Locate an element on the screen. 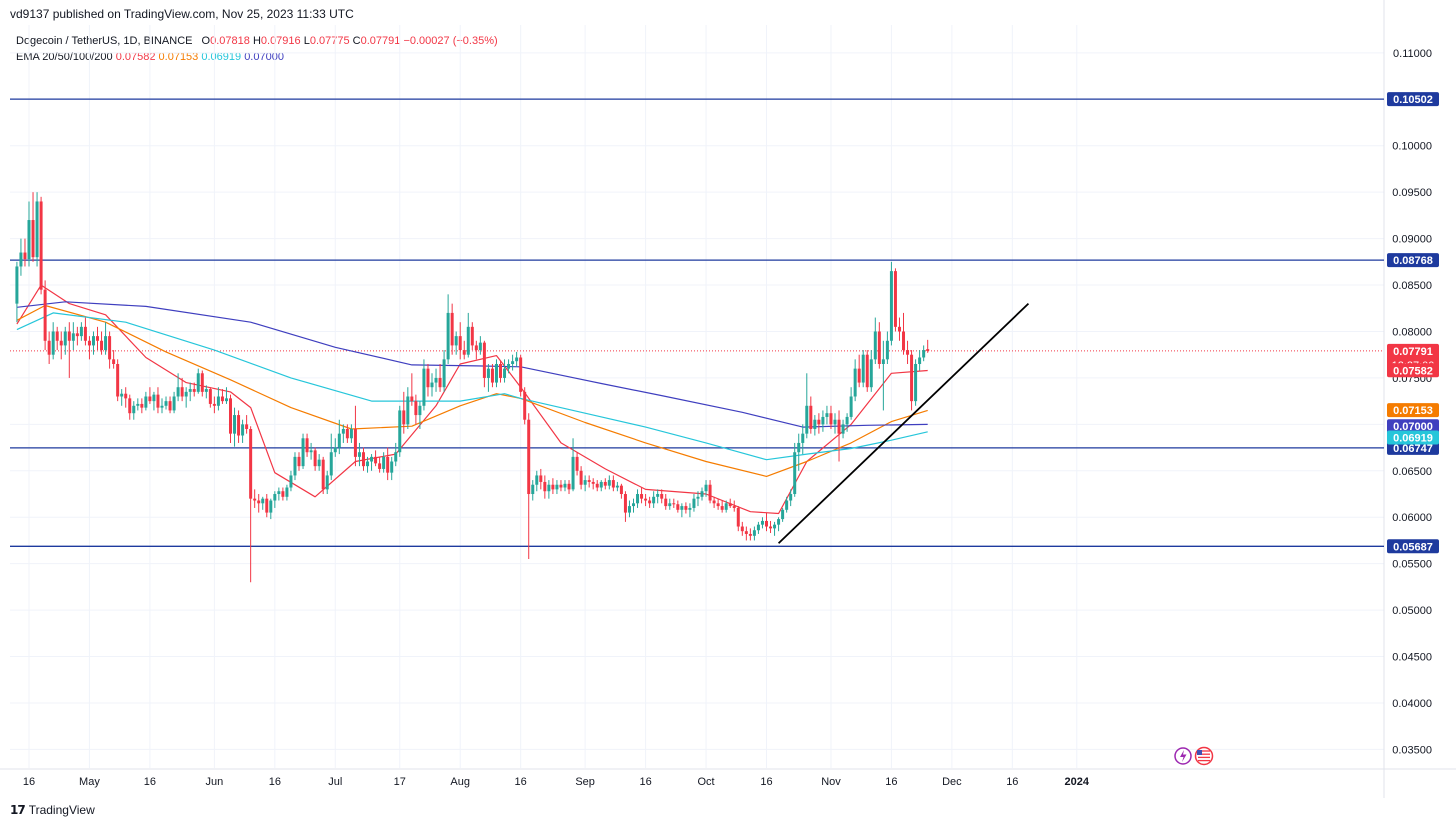 The height and width of the screenshot is (827, 1456). legend-ema100-value: 0.06919 is located at coordinates (221, 57).